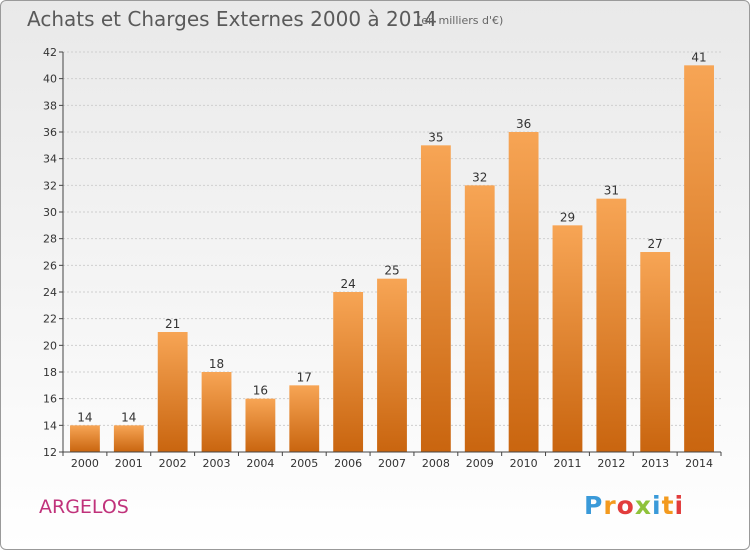 The height and width of the screenshot is (550, 750). Describe the element at coordinates (50, 159) in the screenshot. I see `y-tick-label: 34` at that location.